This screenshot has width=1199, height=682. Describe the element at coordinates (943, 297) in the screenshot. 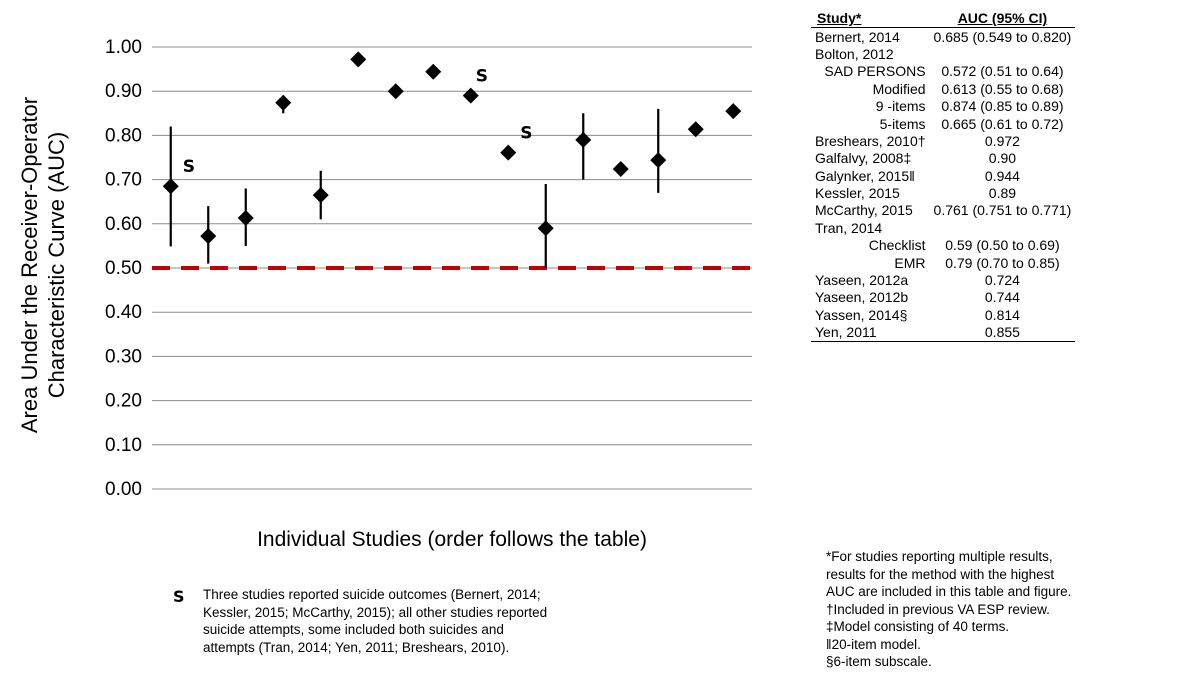

I see `table-row: Yaseen, 2012b 0.744` at that location.